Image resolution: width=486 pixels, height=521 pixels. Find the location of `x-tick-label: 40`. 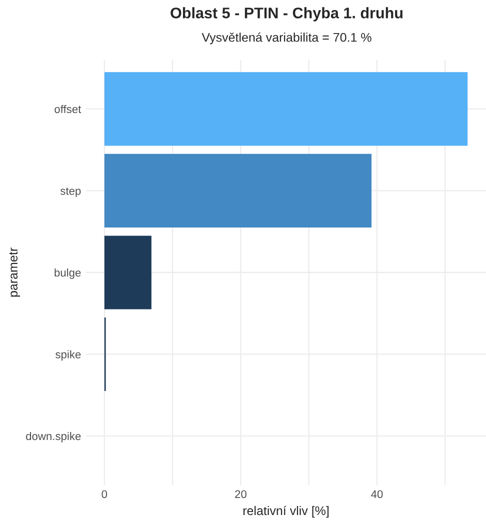

x-tick-label: 40 is located at coordinates (377, 494).